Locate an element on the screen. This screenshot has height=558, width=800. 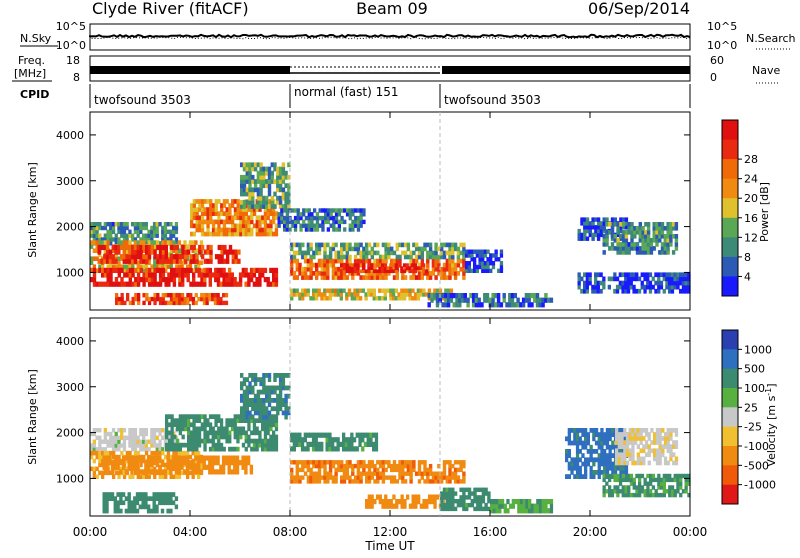
velocity-ytick-label: 3000 is located at coordinates (70, 387).